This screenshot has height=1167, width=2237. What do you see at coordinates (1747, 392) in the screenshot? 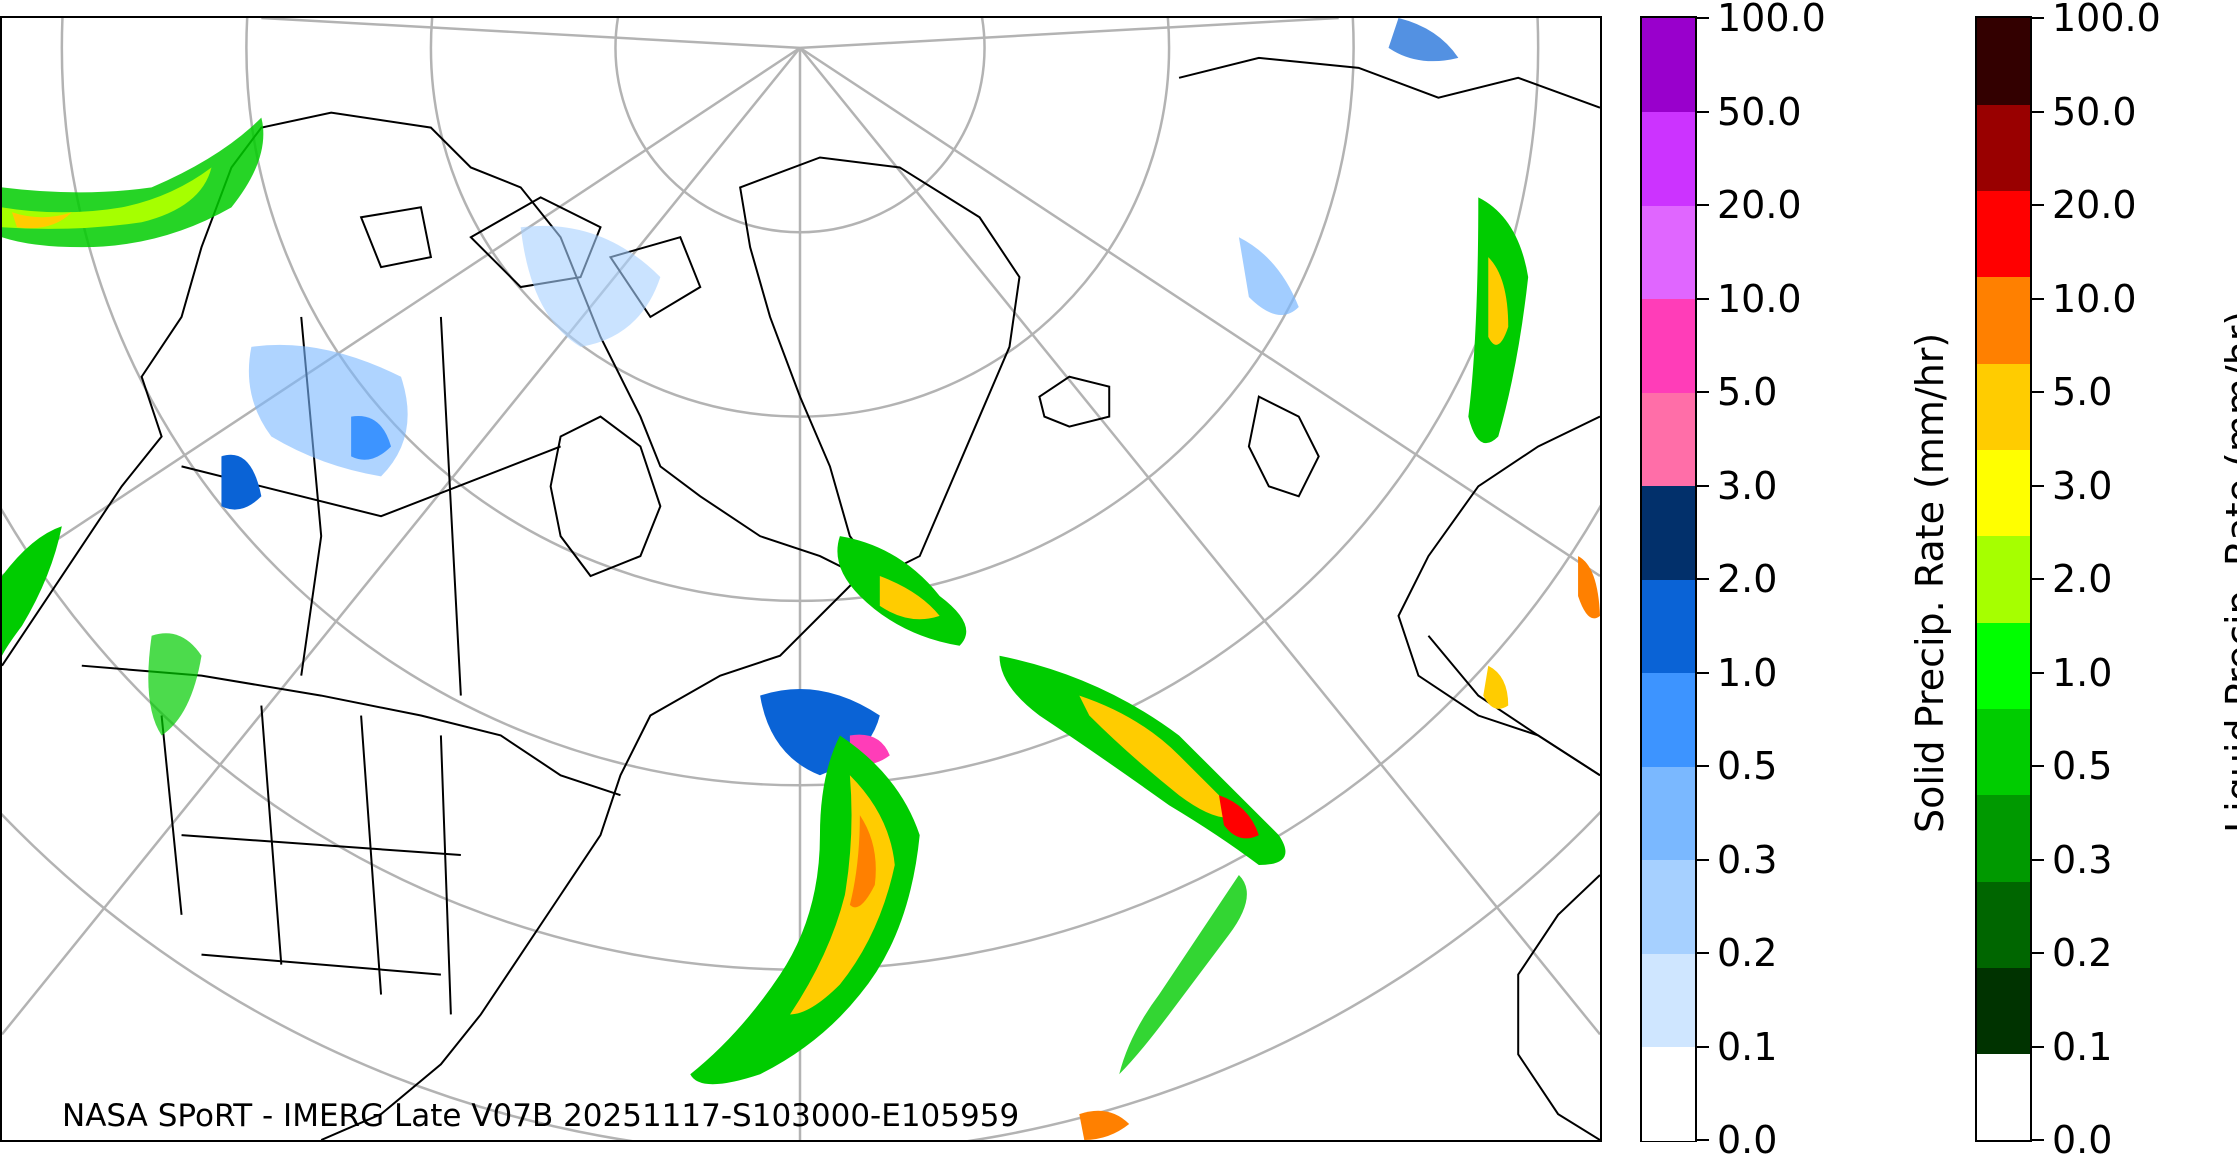
I see `solid-colorbar-tick-label: 5.0` at bounding box center [1747, 392].